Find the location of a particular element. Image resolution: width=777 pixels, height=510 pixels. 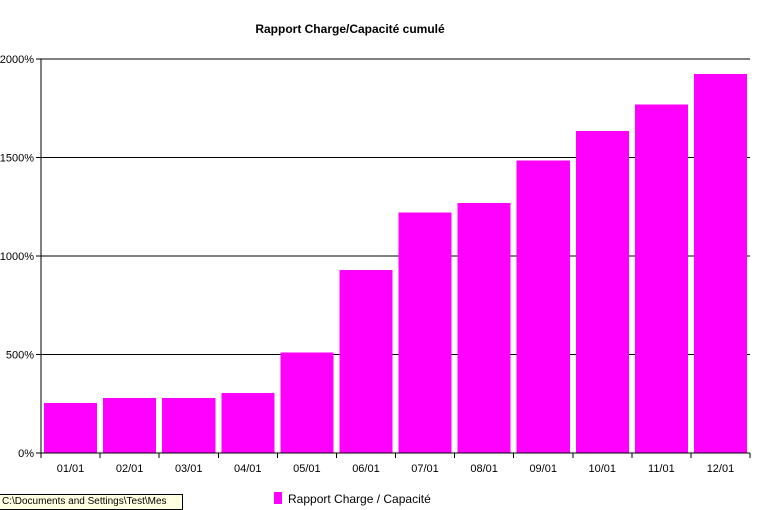

y-tick-label: 1000% is located at coordinates (17, 257).